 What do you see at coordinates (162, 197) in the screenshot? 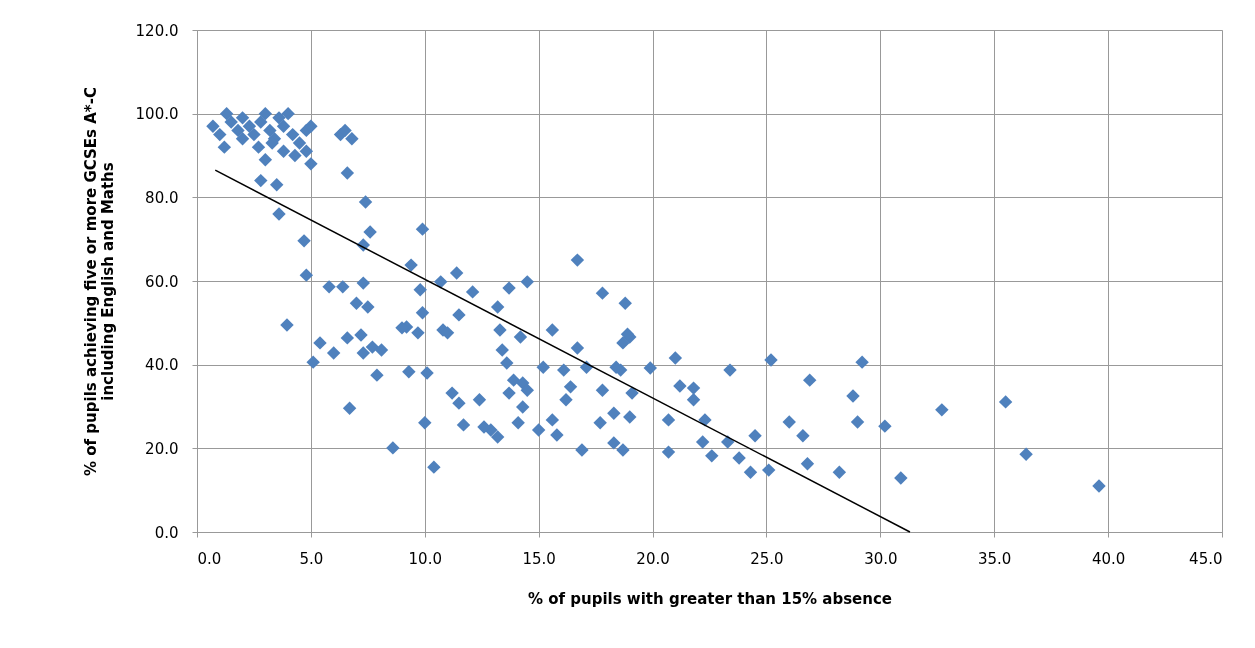
I see `y-tick-label: 80.0` at bounding box center [162, 197].